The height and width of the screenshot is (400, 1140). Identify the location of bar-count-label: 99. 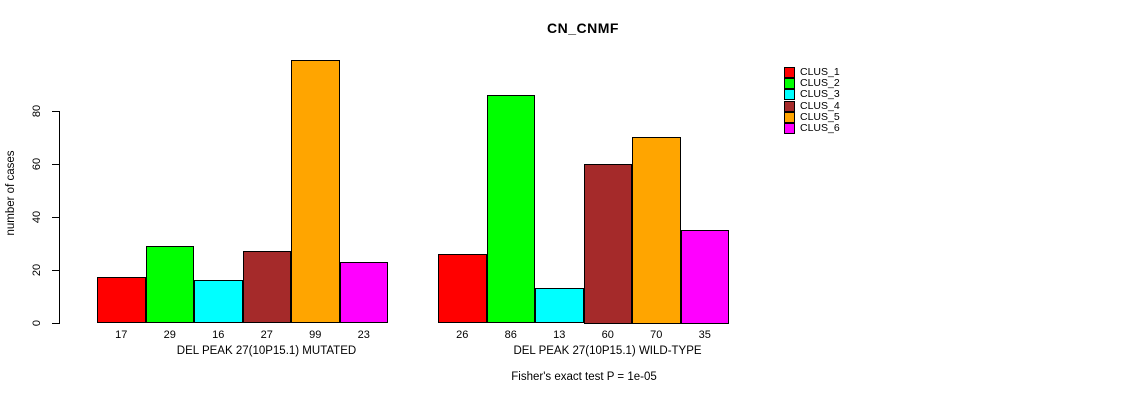
(315, 335).